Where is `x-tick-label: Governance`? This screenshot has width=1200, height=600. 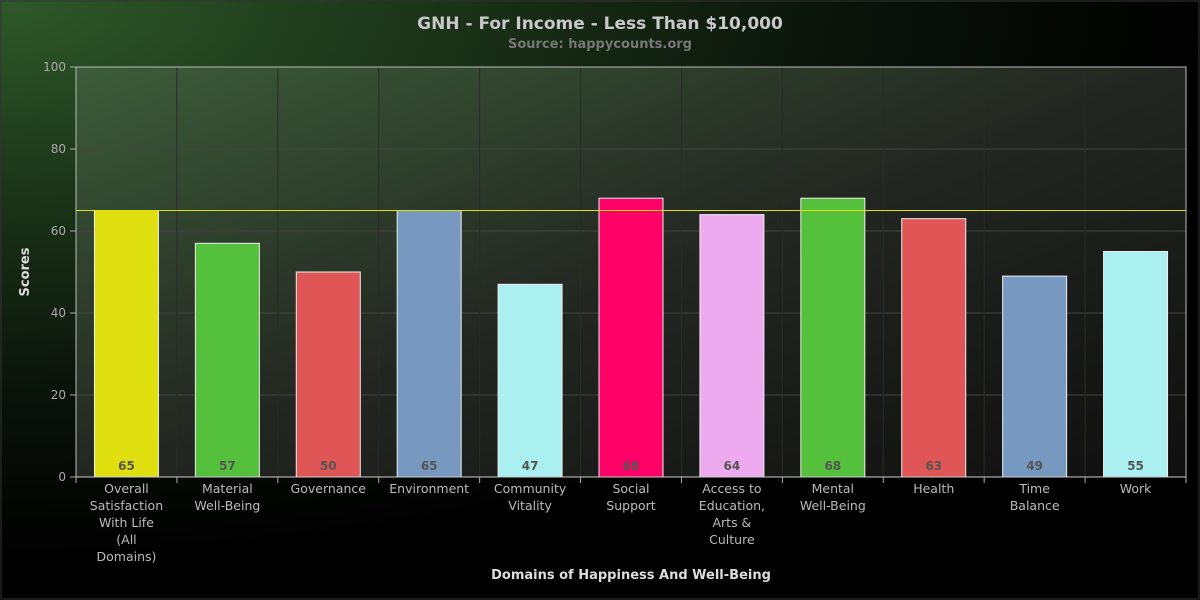
x-tick-label: Governance is located at coordinates (329, 488).